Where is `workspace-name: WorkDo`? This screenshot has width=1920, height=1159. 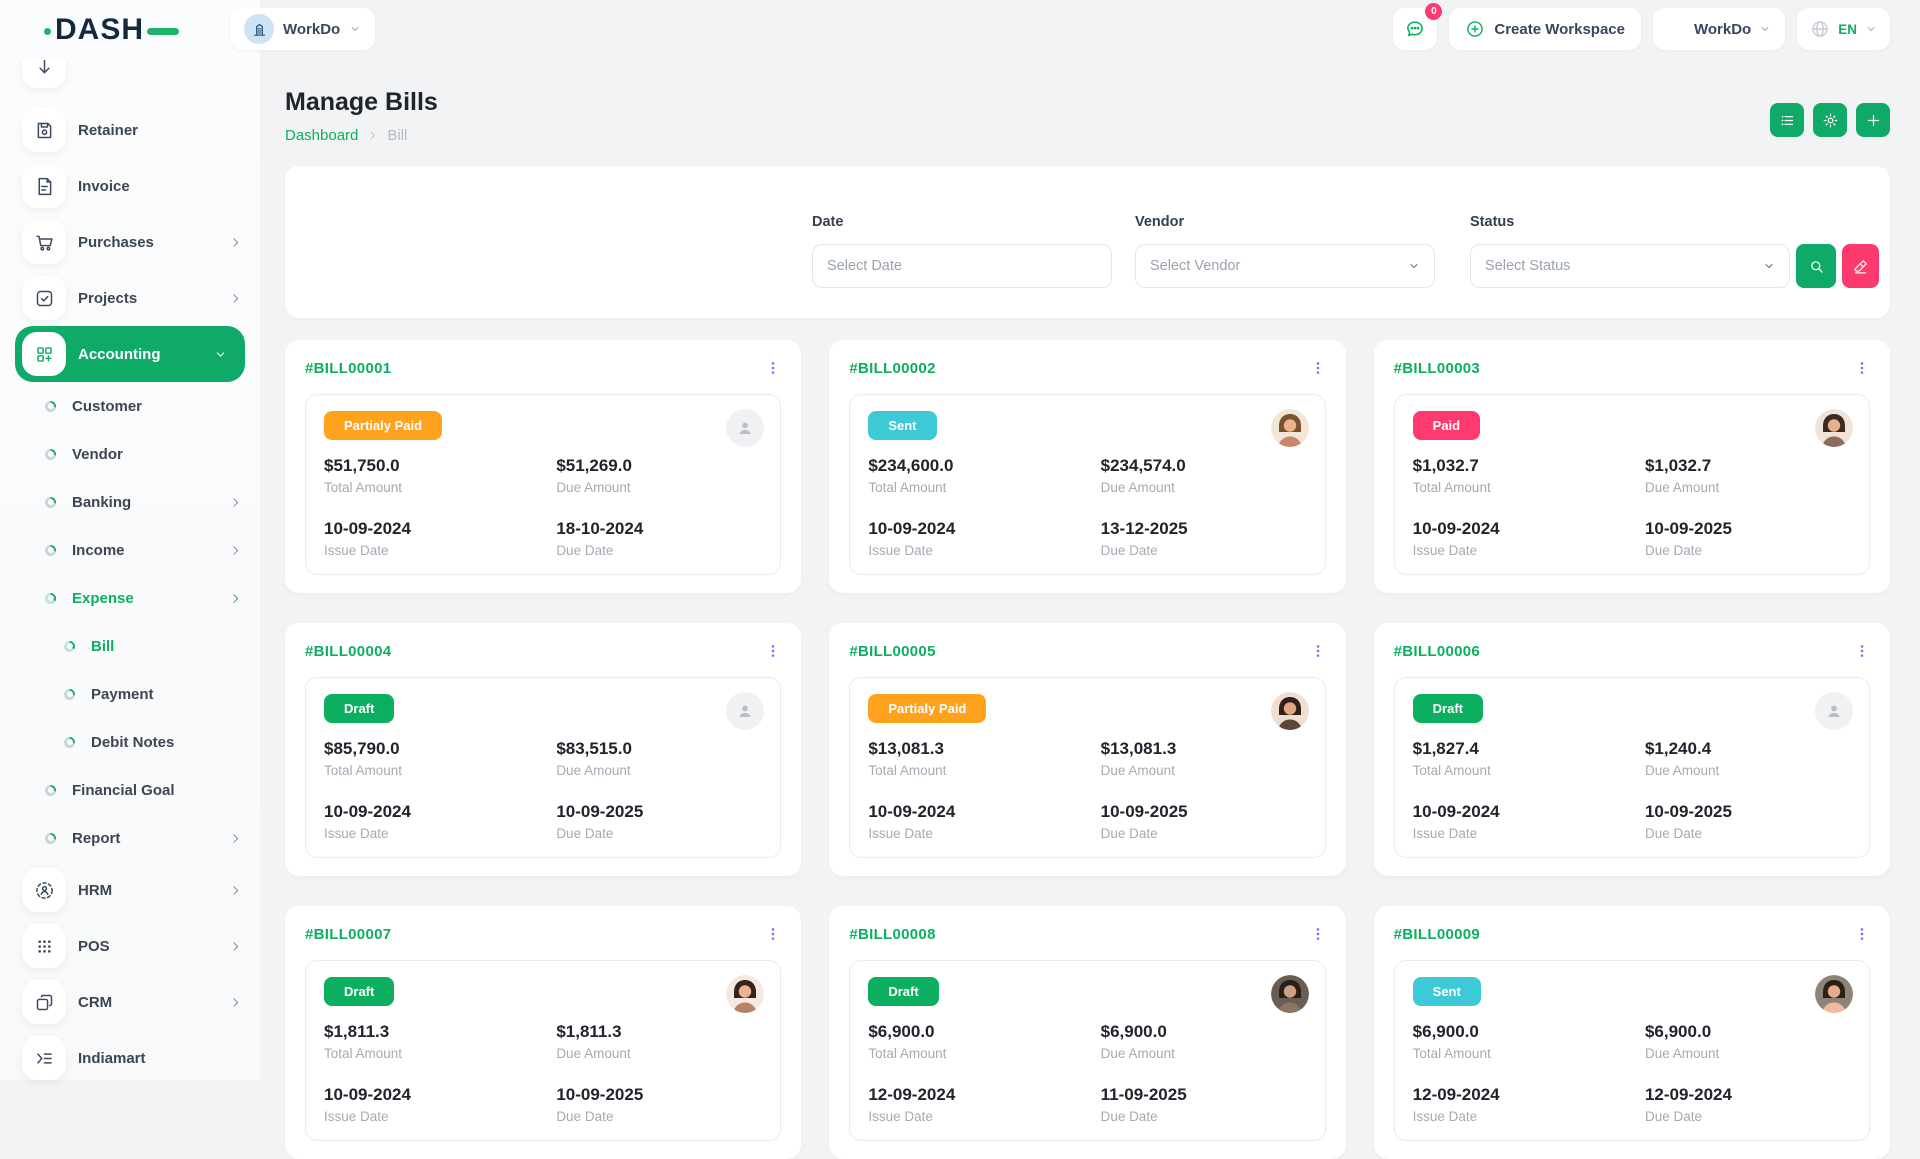
workspace-name: WorkDo is located at coordinates (312, 29).